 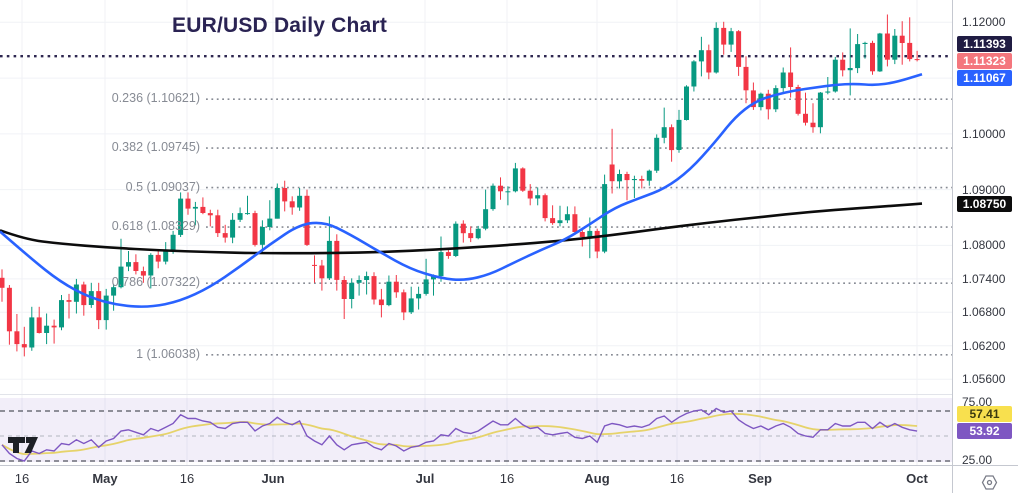 I want to click on rsi-ma-line, so click(x=459, y=434).